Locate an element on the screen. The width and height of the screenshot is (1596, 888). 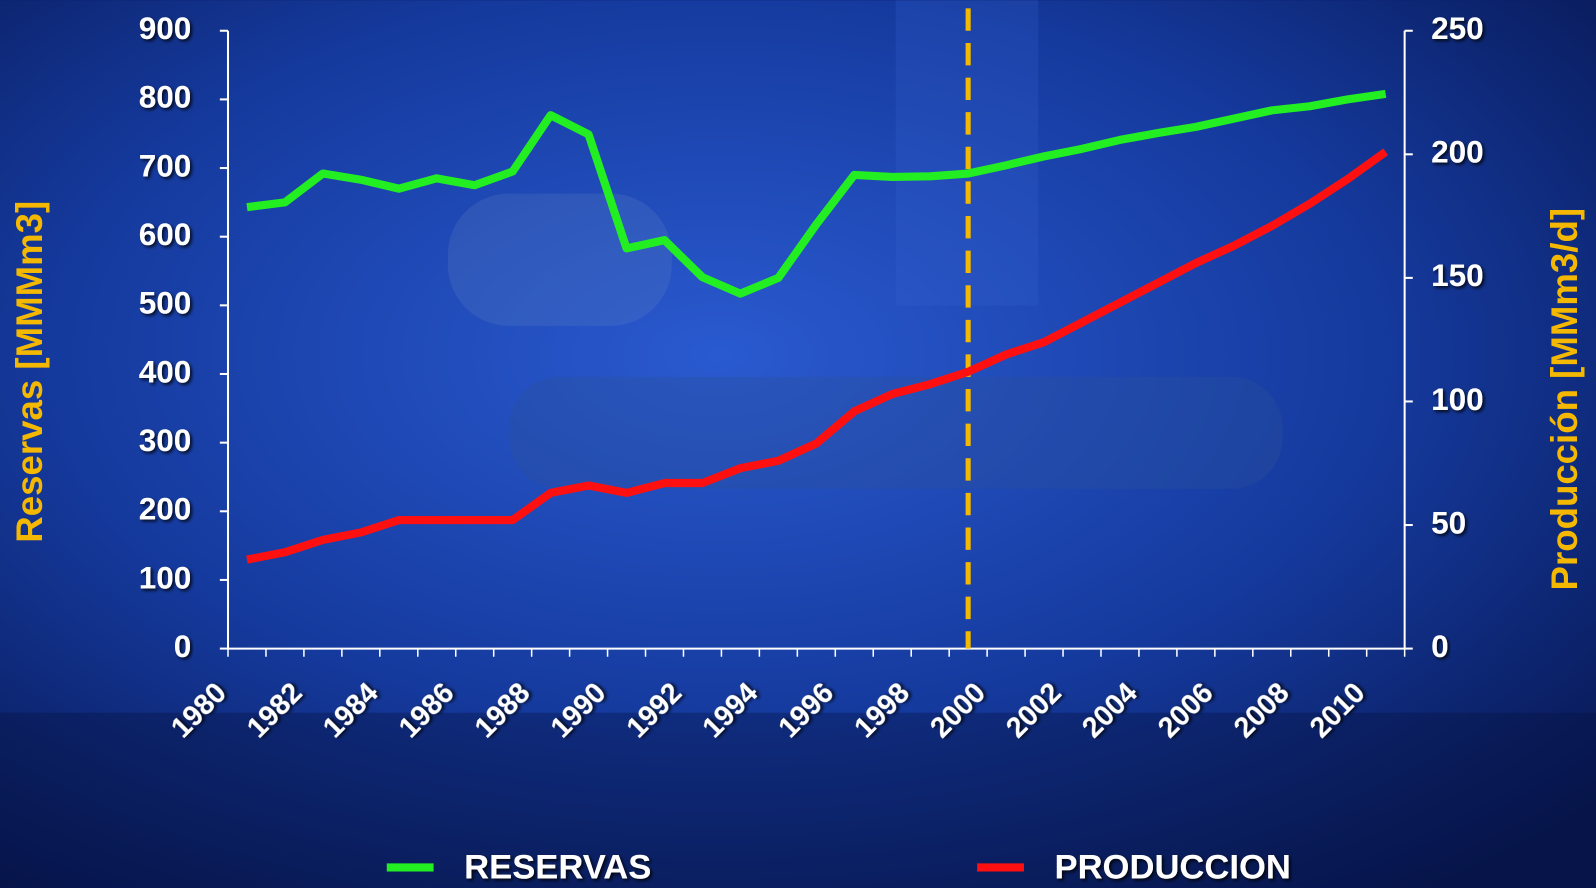
y2-tick-label: 150 is located at coordinates (1457, 275).